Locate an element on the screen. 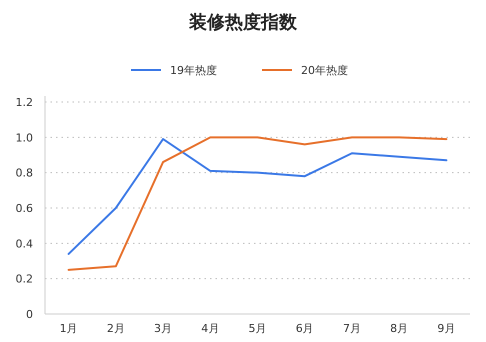 The height and width of the screenshot is (342, 486). x-tick-label: 9月 is located at coordinates (446, 328).